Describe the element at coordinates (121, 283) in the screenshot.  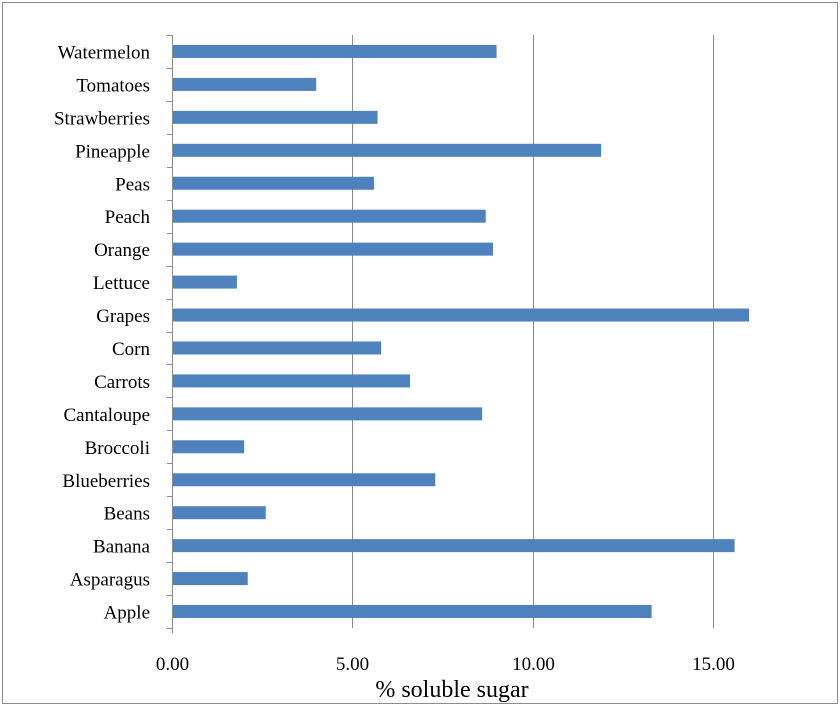
I see `category-label: Lettuce` at that location.